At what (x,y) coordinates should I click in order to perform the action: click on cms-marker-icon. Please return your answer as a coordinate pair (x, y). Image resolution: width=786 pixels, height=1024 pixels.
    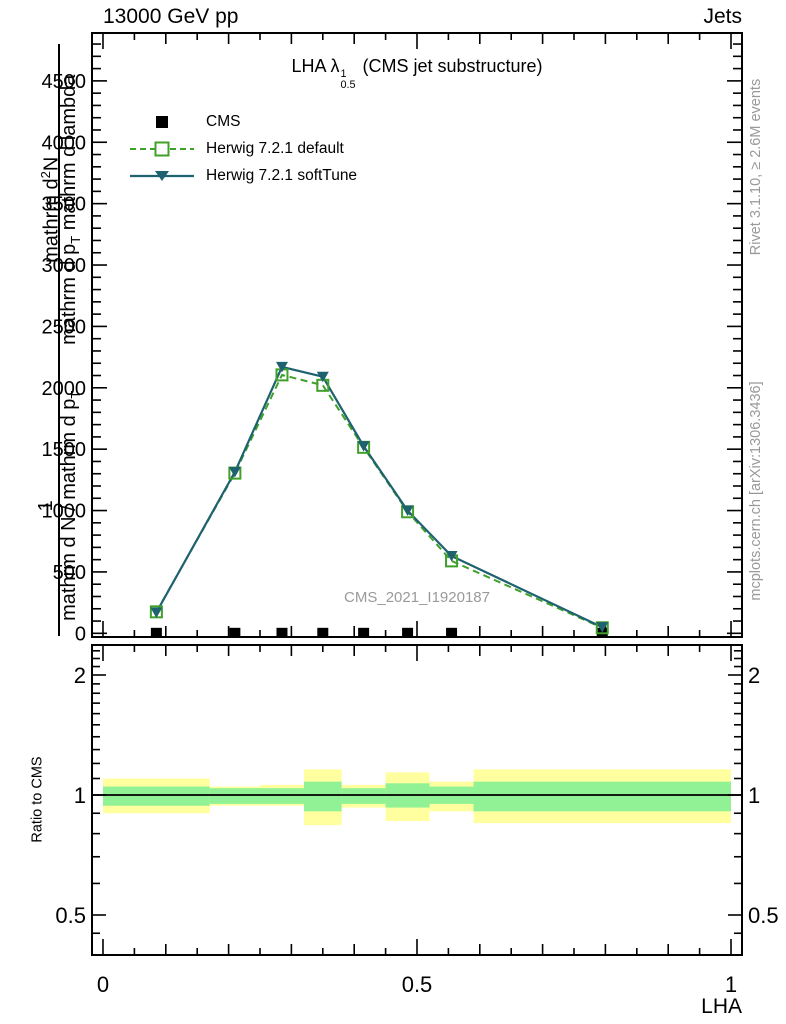
    Looking at the image, I should click on (162, 122).